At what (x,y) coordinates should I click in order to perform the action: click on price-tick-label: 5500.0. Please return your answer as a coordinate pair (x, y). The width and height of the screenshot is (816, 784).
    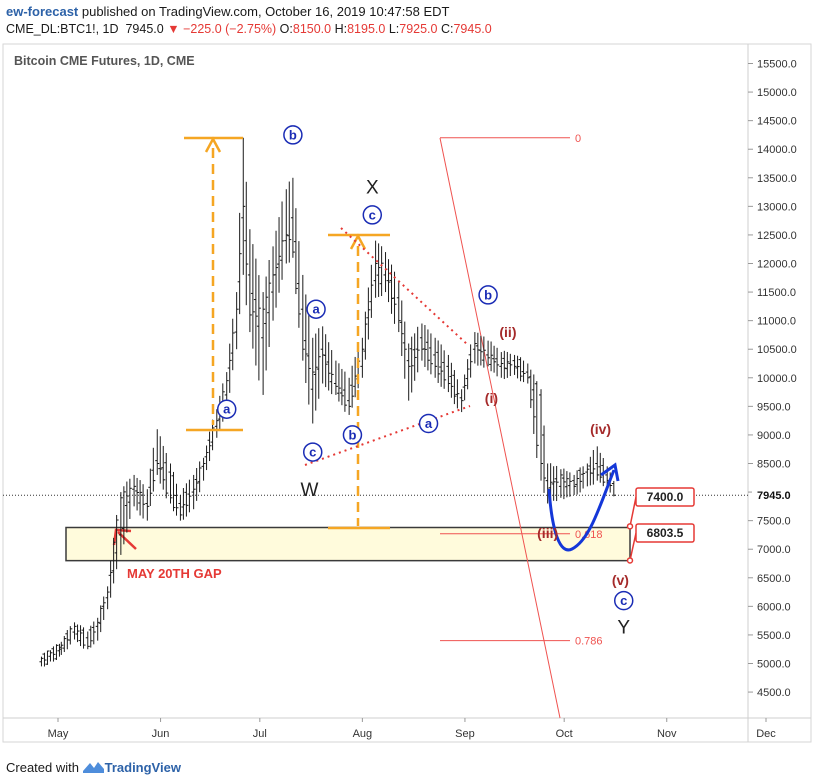
    Looking at the image, I should click on (774, 636).